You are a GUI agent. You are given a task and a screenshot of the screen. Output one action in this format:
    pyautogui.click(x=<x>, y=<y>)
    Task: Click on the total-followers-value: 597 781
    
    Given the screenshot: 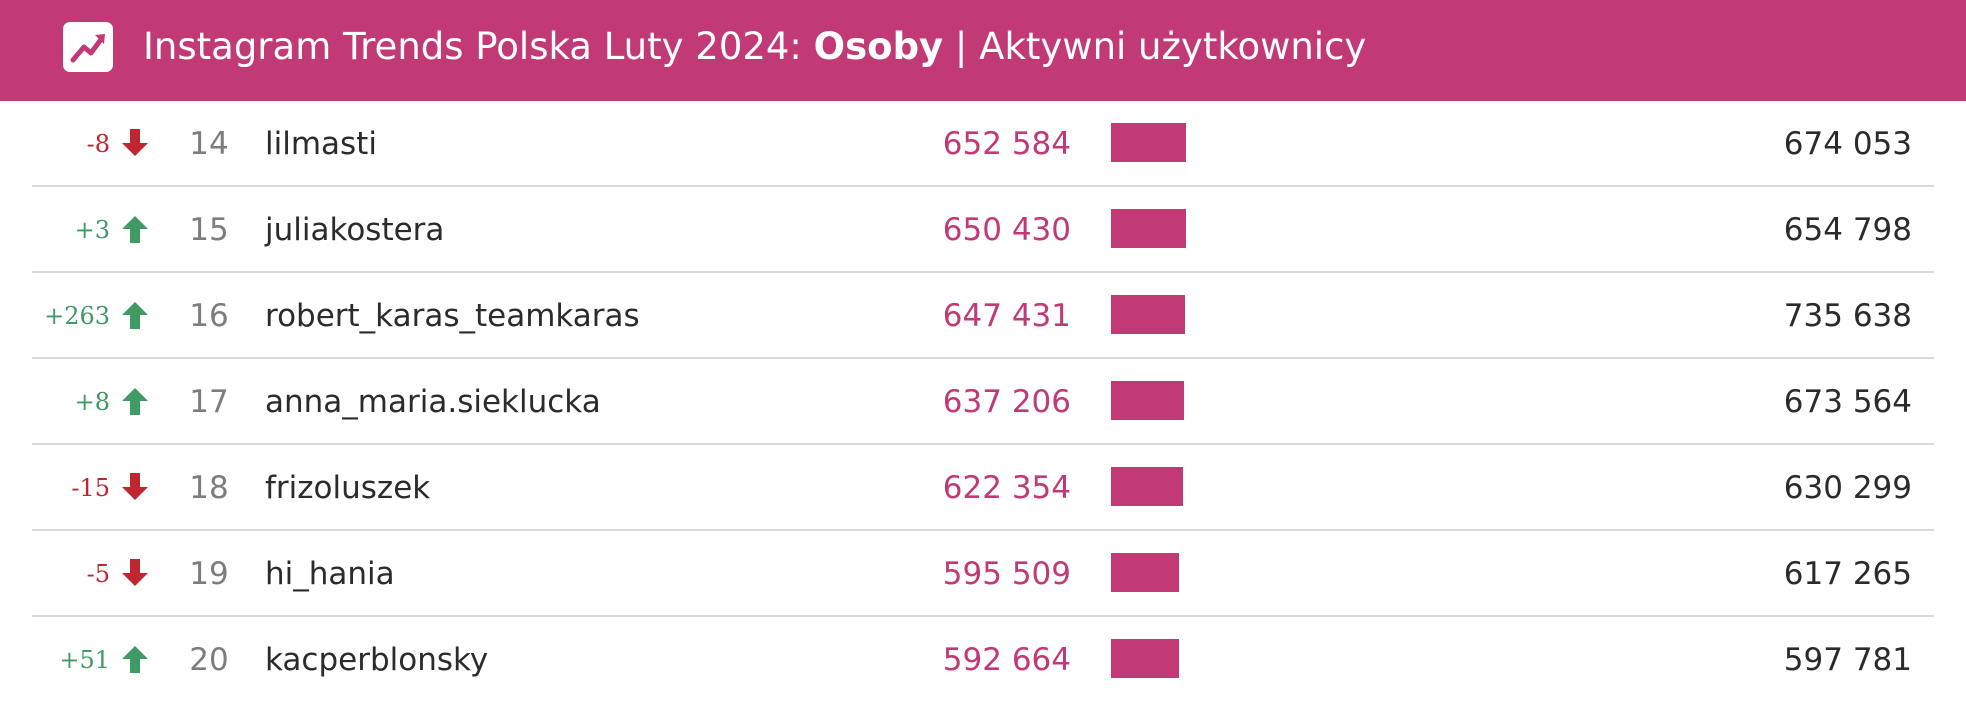 What is the action you would take?
    pyautogui.click(x=1847, y=660)
    